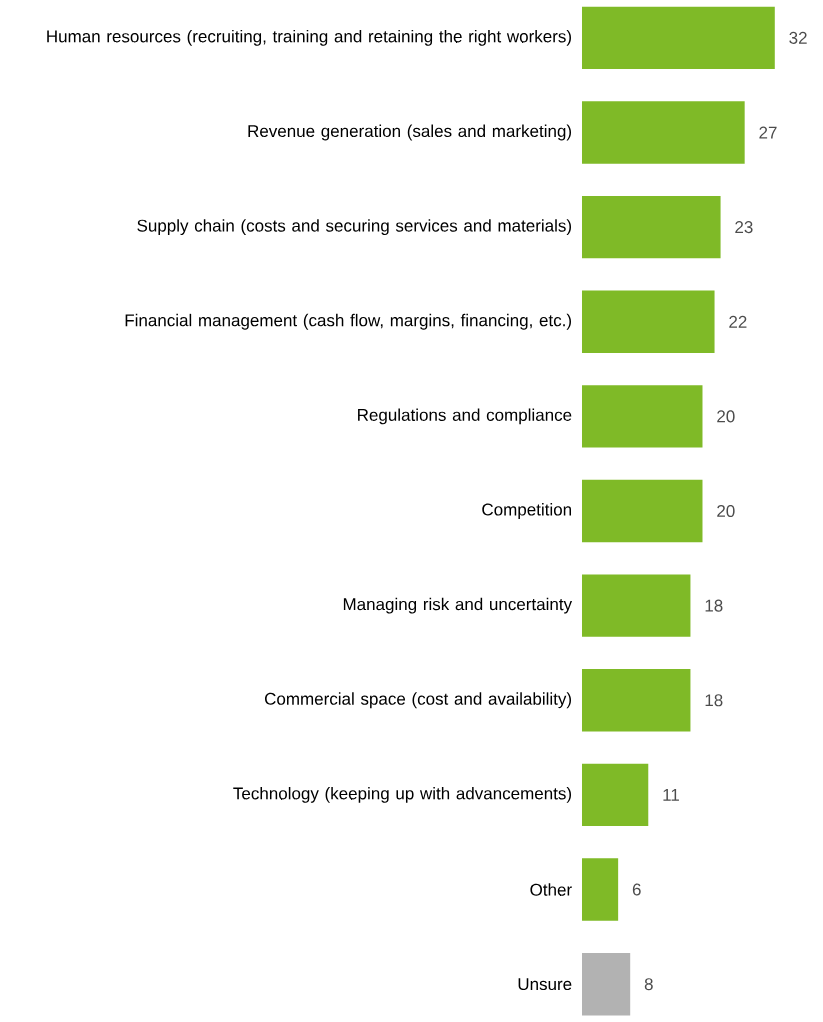 Image resolution: width=823 pixels, height=1022 pixels. What do you see at coordinates (410, 132) in the screenshot?
I see `y-tick-label: Revenue generation (sales and marketing)` at bounding box center [410, 132].